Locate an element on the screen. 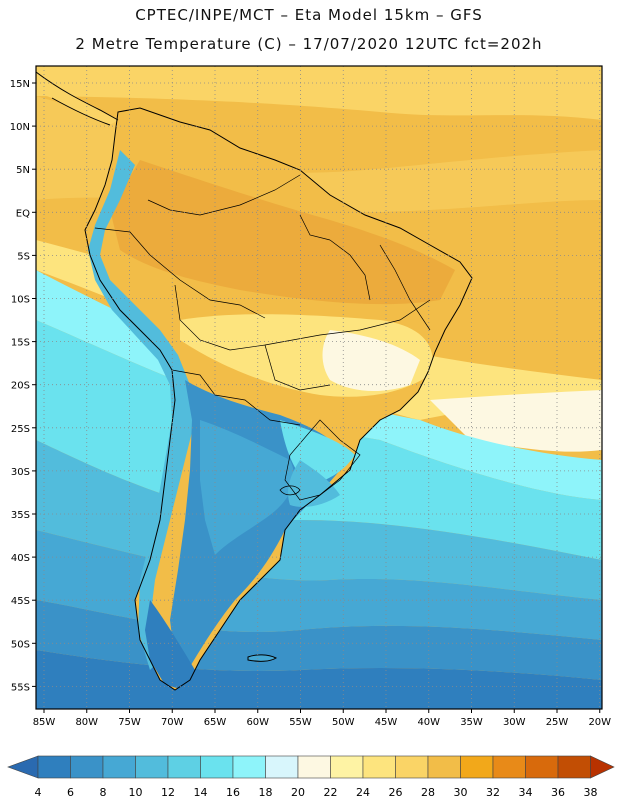 The height and width of the screenshot is (800, 618). lat-label: 30S is located at coordinates (20, 472).